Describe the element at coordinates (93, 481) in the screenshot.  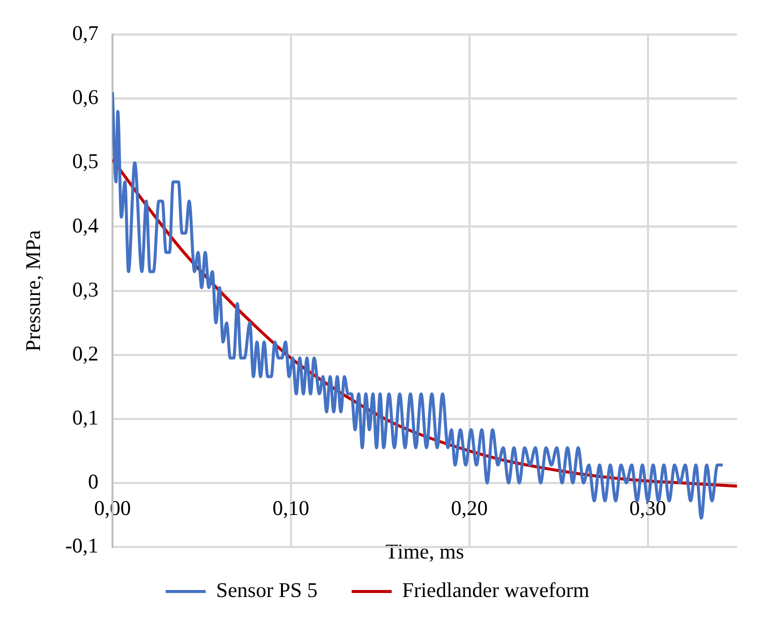
I see `y-tick-label: 0` at that location.